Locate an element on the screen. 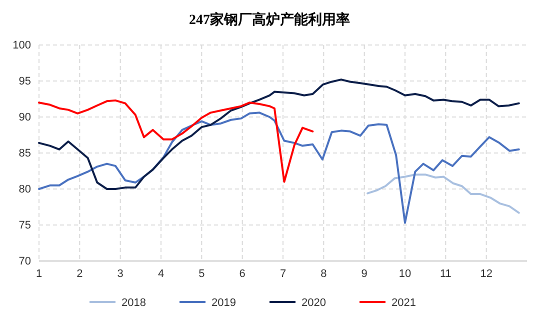 This screenshot has width=539, height=320. x-tick-label: 8 is located at coordinates (323, 274).